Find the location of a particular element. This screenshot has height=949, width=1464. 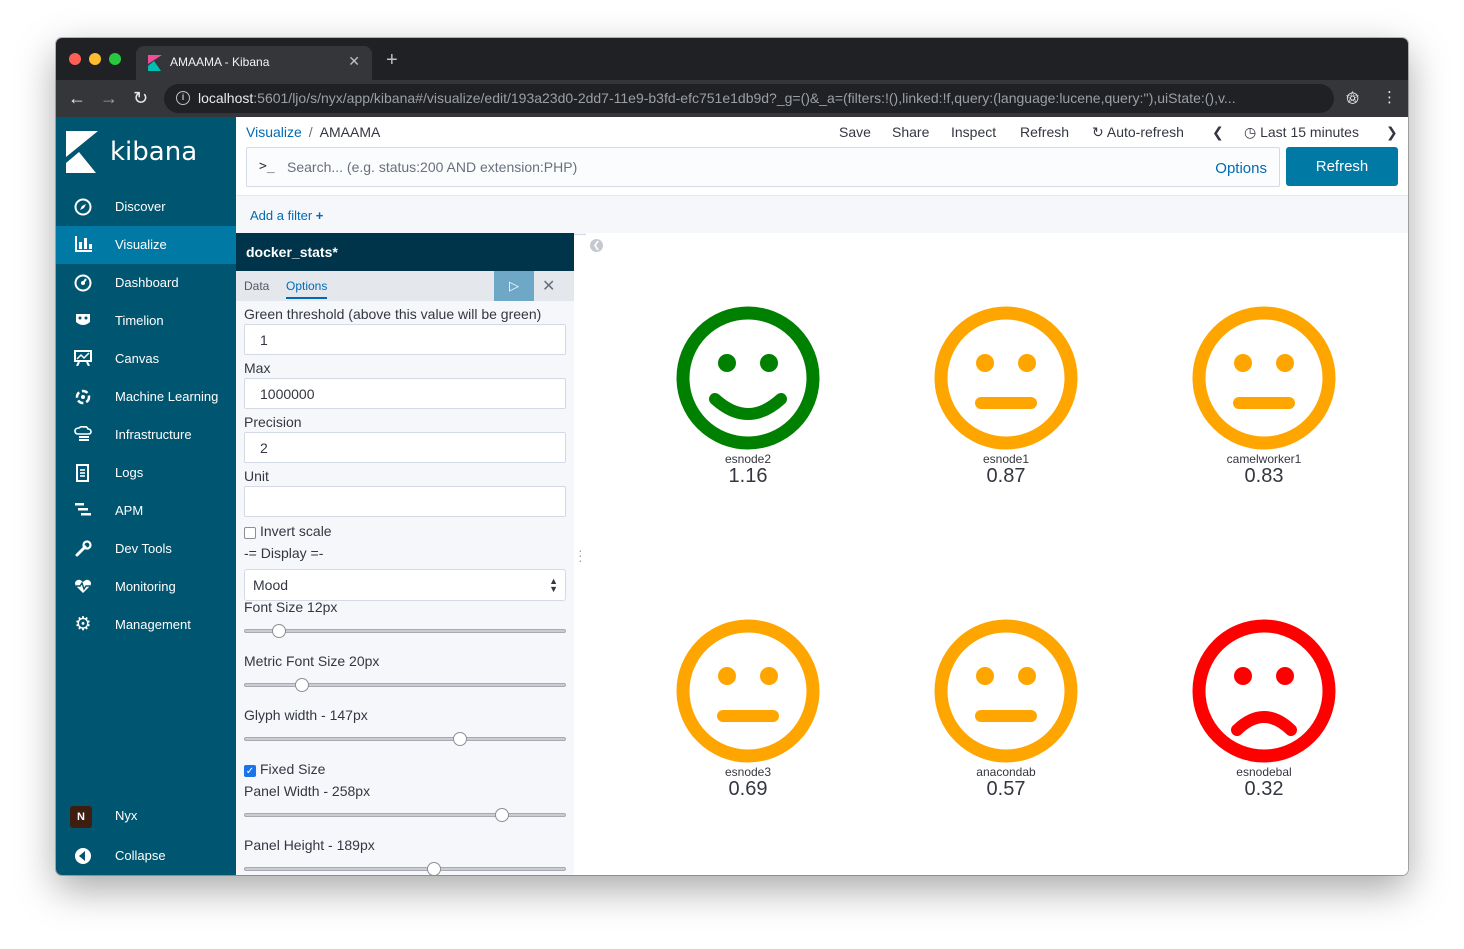

site-info-icon: i is located at coordinates (183, 98).